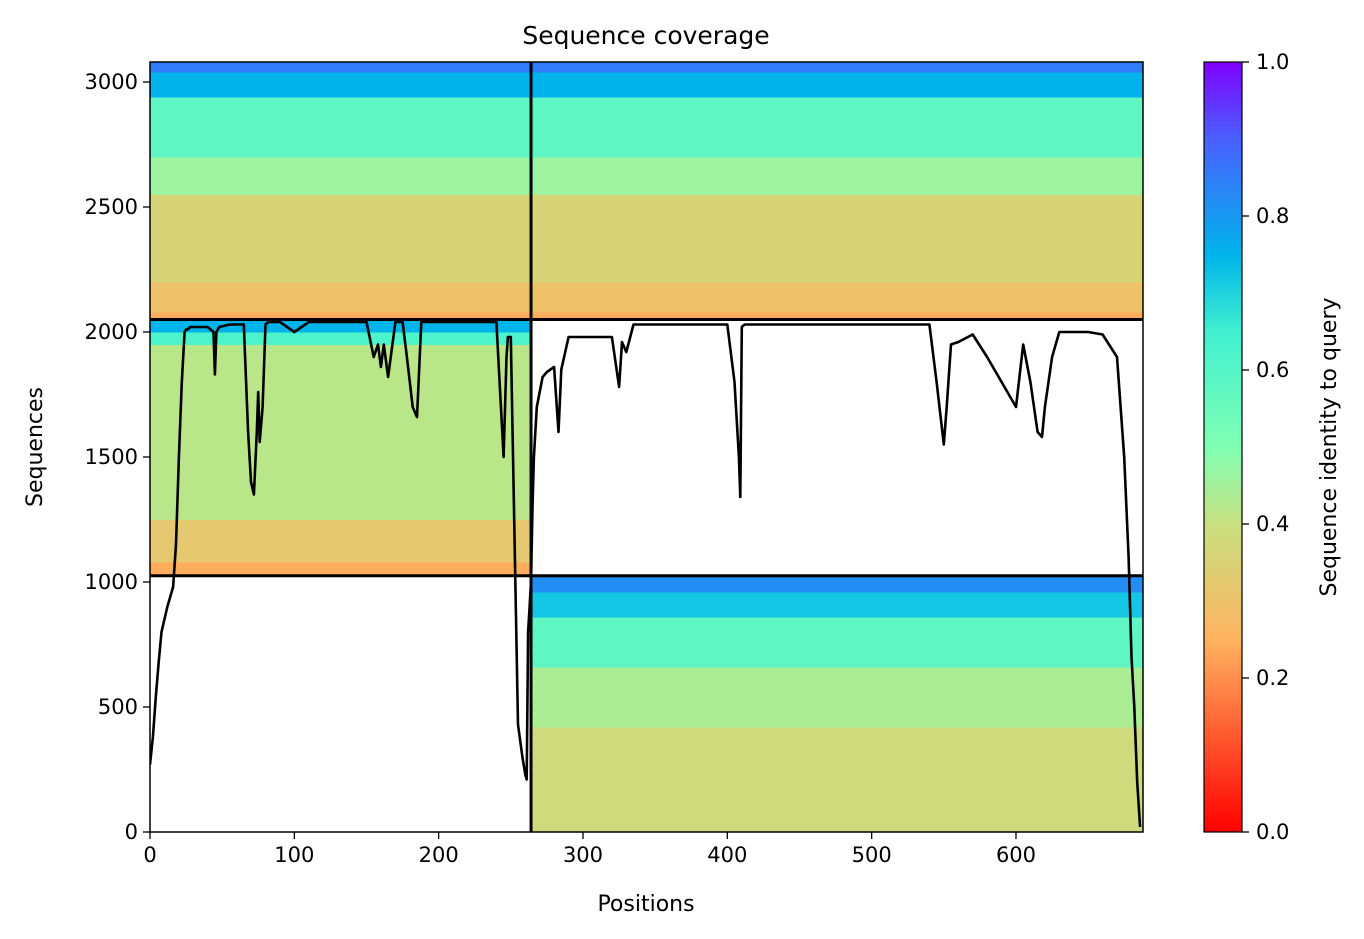 Image resolution: width=1364 pixels, height=939 pixels. I want to click on y-tick-label: 1000, so click(111, 582).